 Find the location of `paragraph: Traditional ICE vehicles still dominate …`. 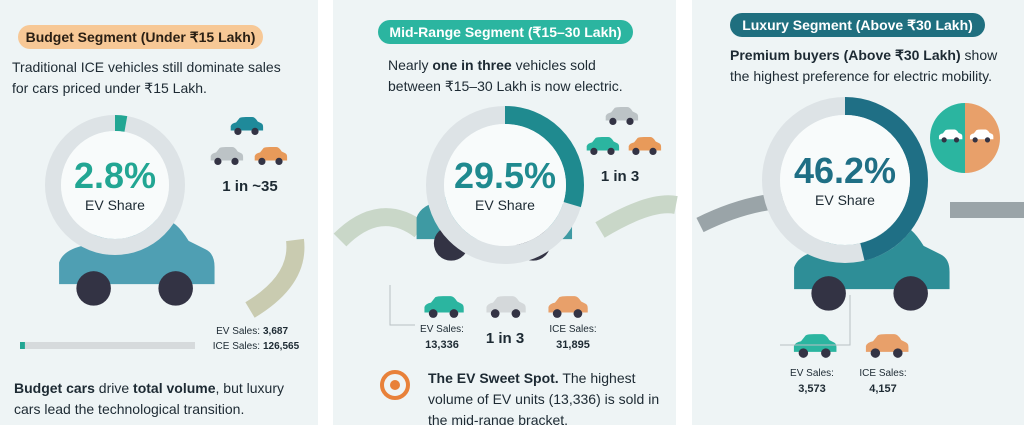

paragraph: Traditional ICE vehicles still dominate … is located at coordinates (152, 78).